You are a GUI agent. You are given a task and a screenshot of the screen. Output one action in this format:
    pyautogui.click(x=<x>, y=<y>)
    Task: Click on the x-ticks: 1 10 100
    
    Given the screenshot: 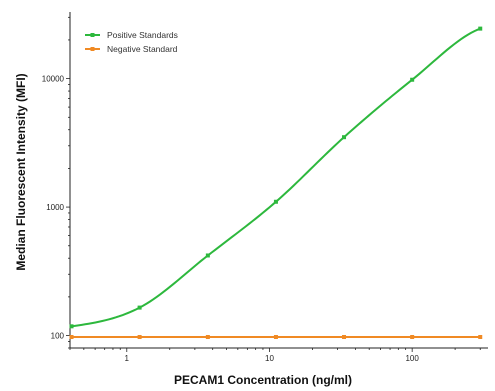 What is the action you would take?
    pyautogui.click(x=275, y=355)
    